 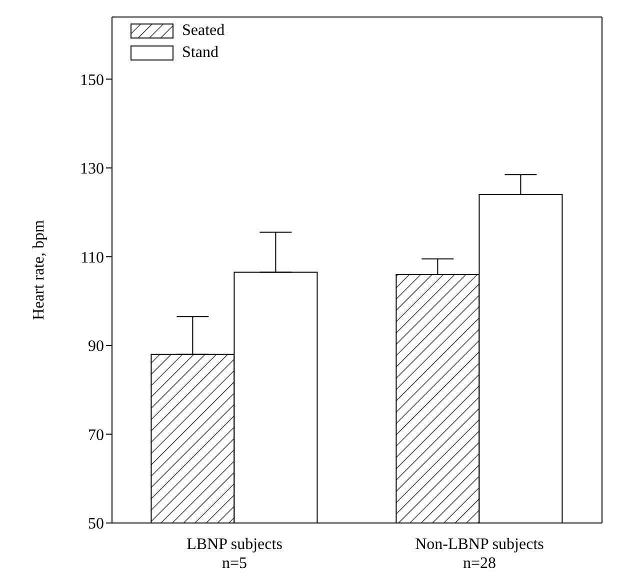 What do you see at coordinates (92, 80) in the screenshot?
I see `y-tick-label: 150` at bounding box center [92, 80].